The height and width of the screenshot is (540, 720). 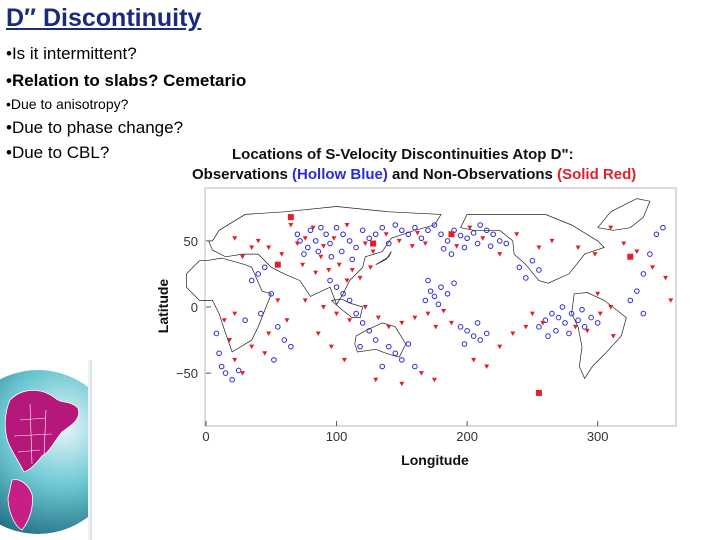 I want to click on y-tick-label: −50, so click(x=187, y=373).